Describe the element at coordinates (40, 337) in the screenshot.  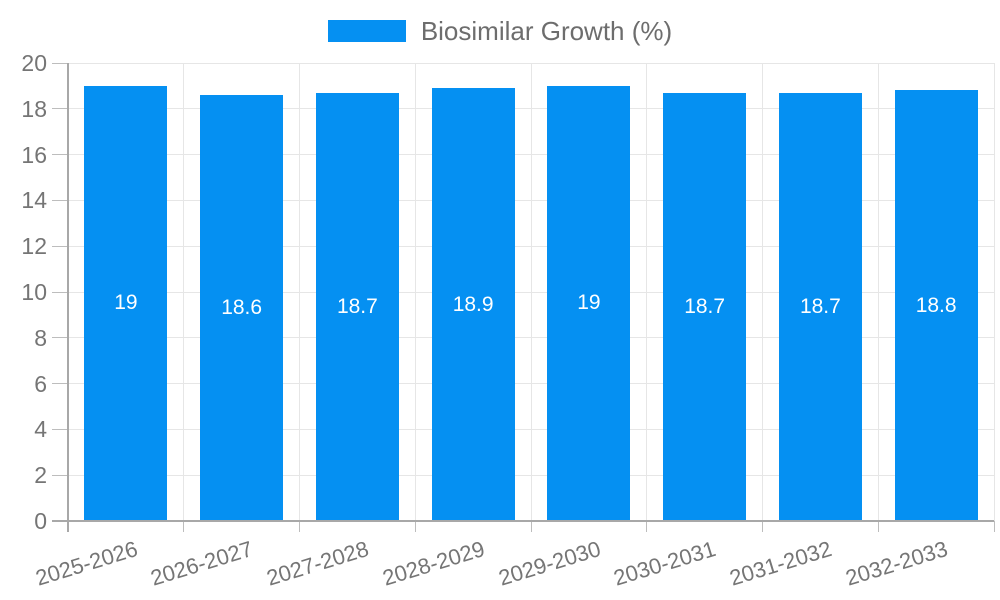
I see `y-axis-label: 8` at that location.